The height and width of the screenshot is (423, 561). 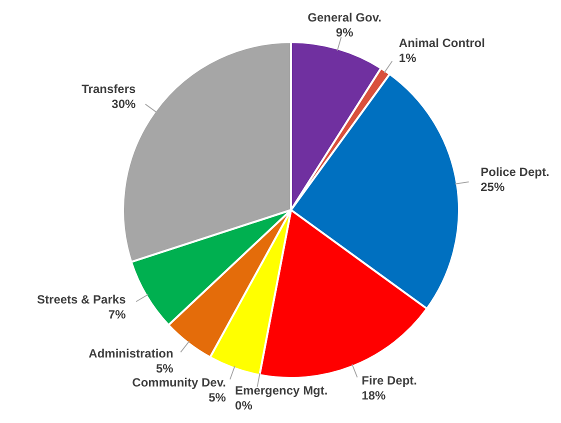 I want to click on text: 0%, so click(x=243, y=405).